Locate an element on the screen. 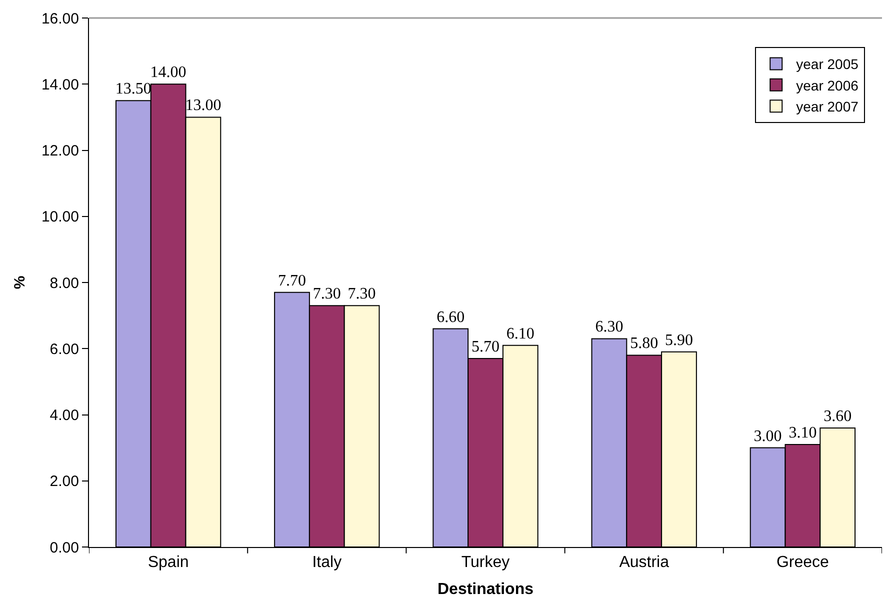  x-axis-title: Destinations is located at coordinates (485, 589).